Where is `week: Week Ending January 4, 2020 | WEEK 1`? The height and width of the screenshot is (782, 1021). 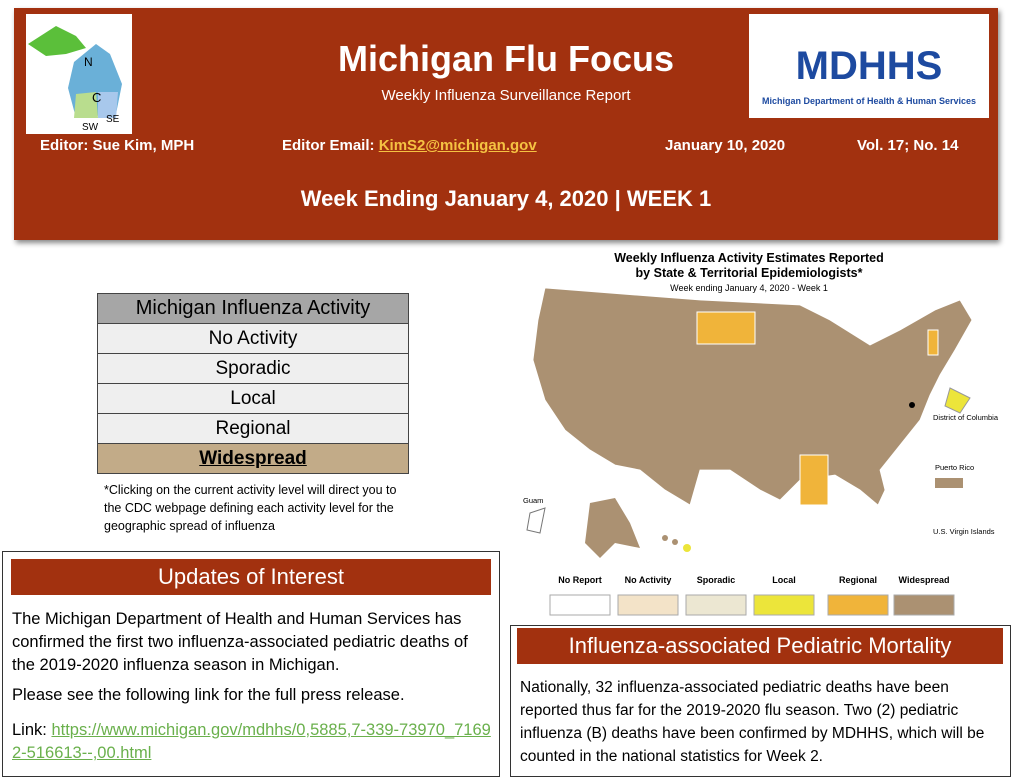 week: Week Ending January 4, 2020 | WEEK 1 is located at coordinates (506, 198).